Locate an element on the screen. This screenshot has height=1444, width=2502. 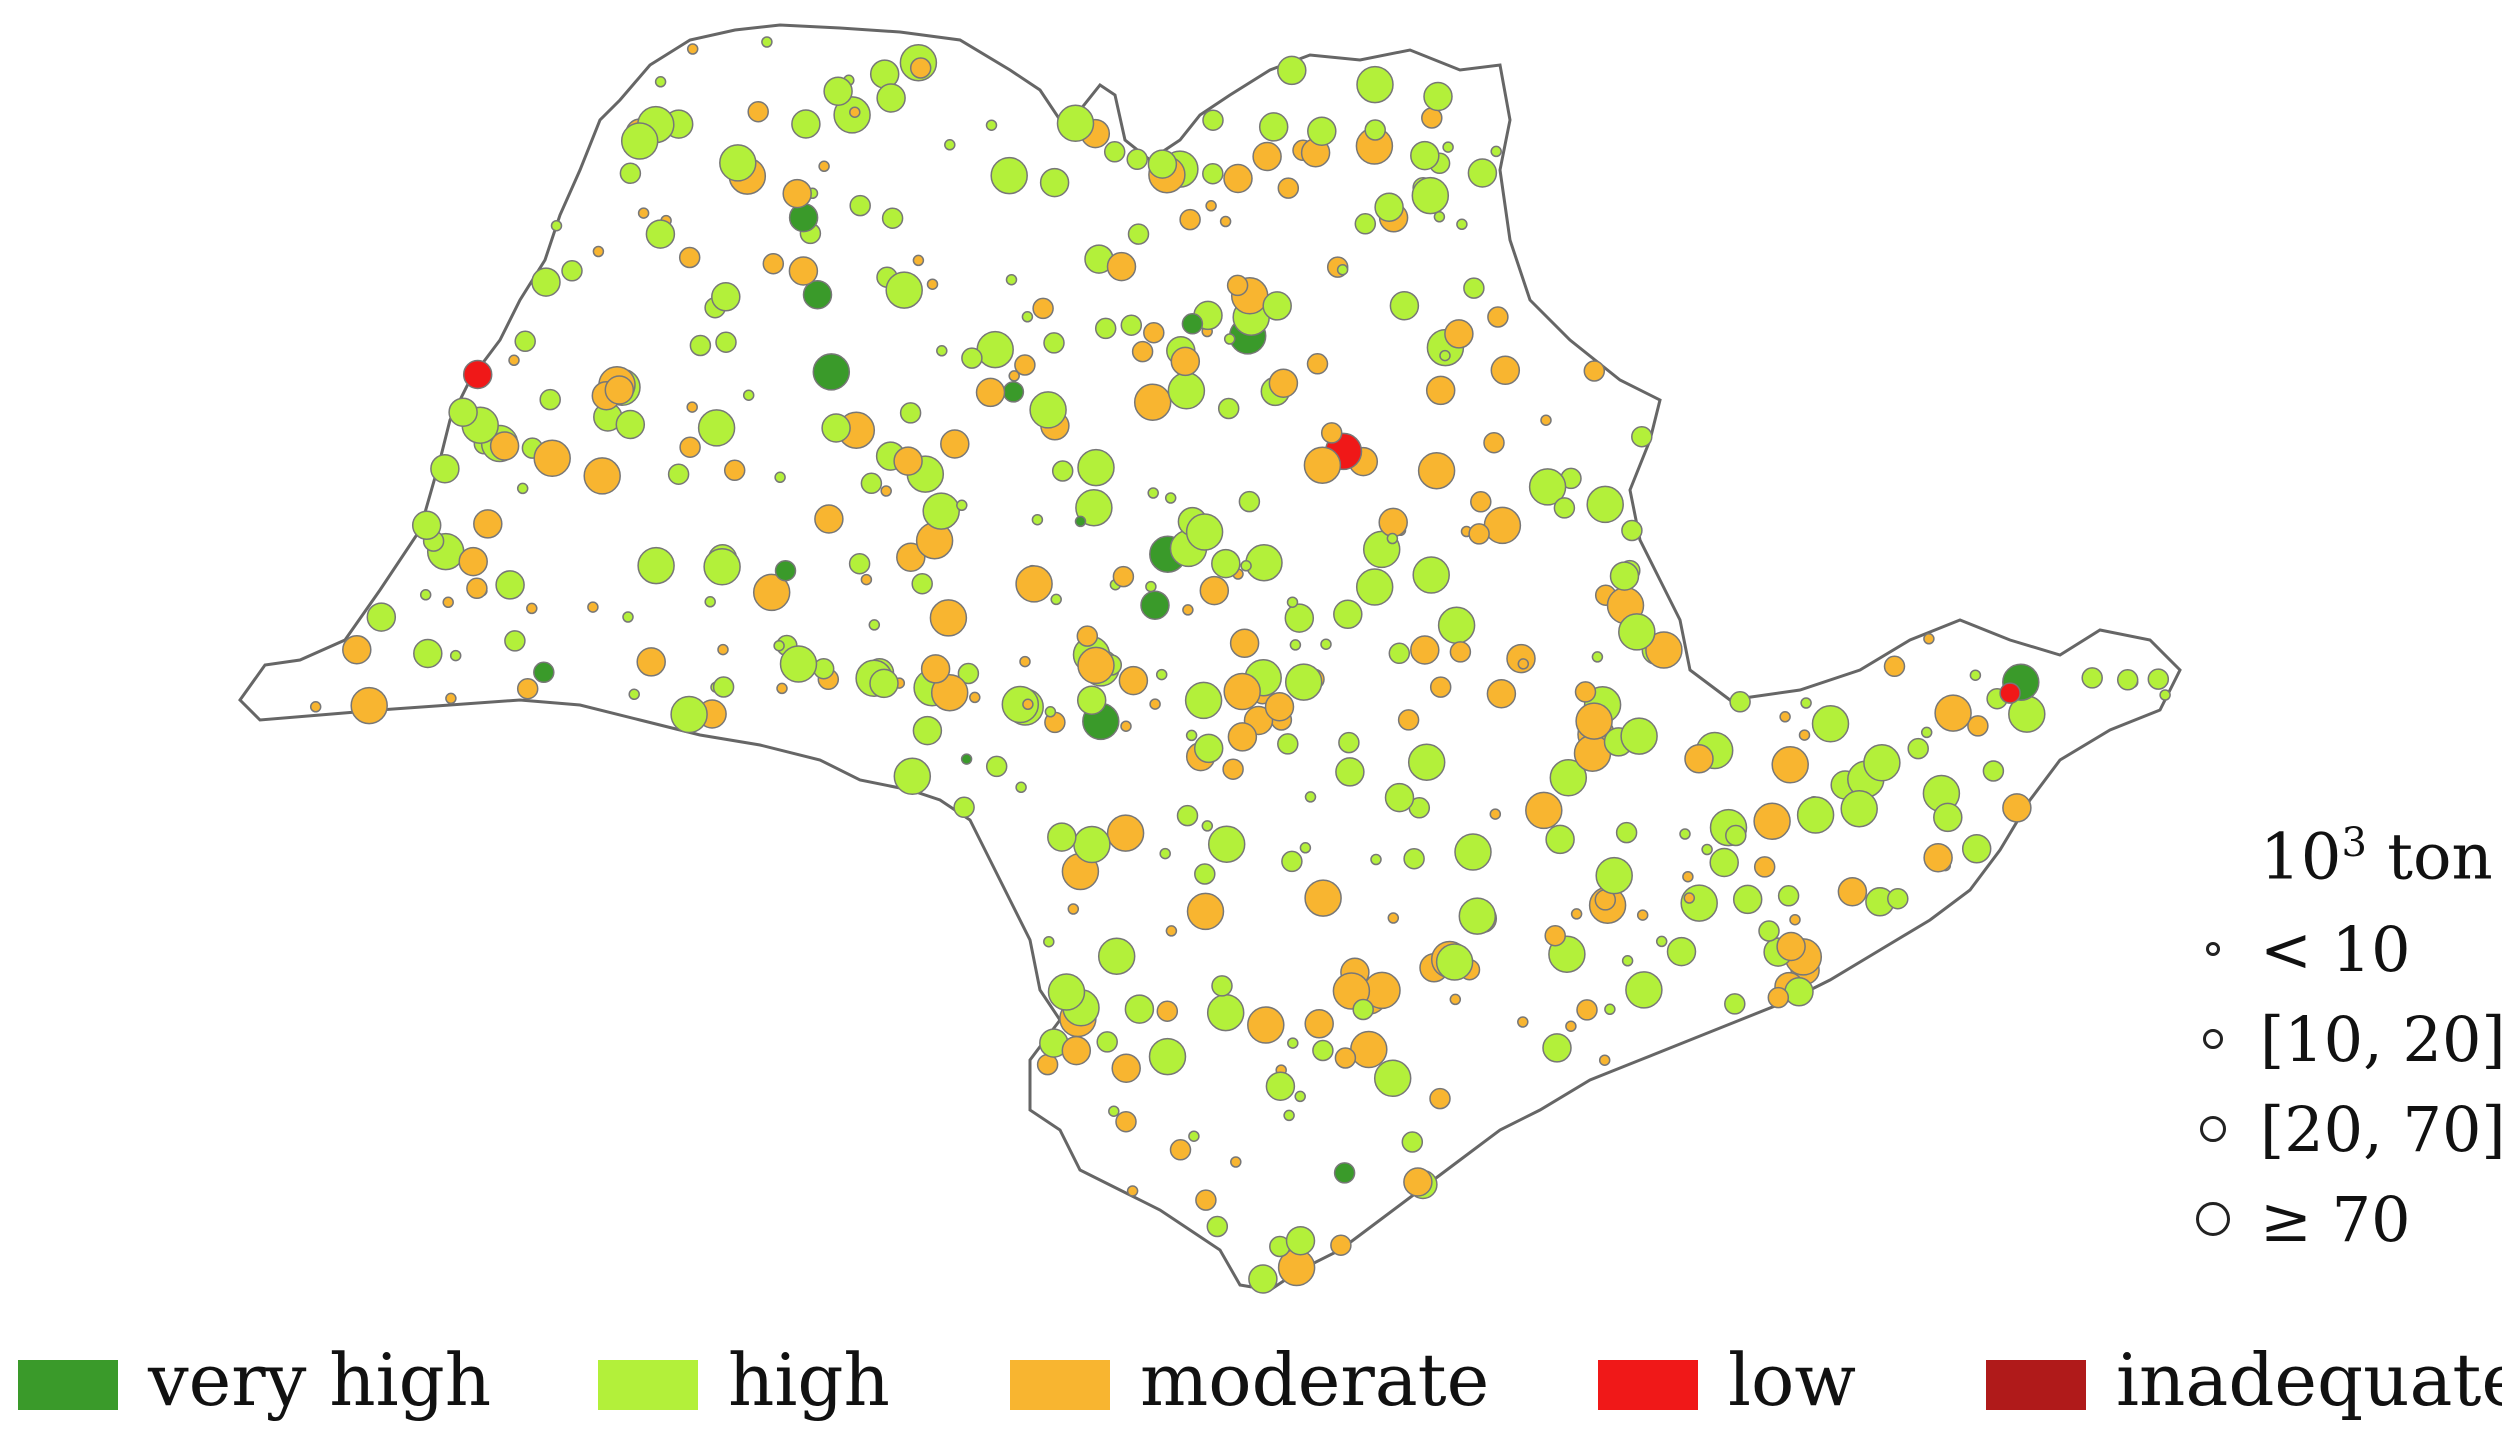
swatch-very-high is located at coordinates (68, 1385).